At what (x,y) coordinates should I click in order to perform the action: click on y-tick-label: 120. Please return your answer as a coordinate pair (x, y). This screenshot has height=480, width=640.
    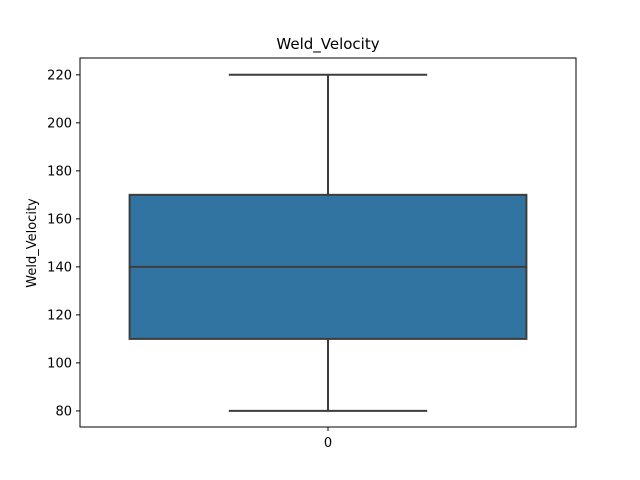
    Looking at the image, I should click on (59, 315).